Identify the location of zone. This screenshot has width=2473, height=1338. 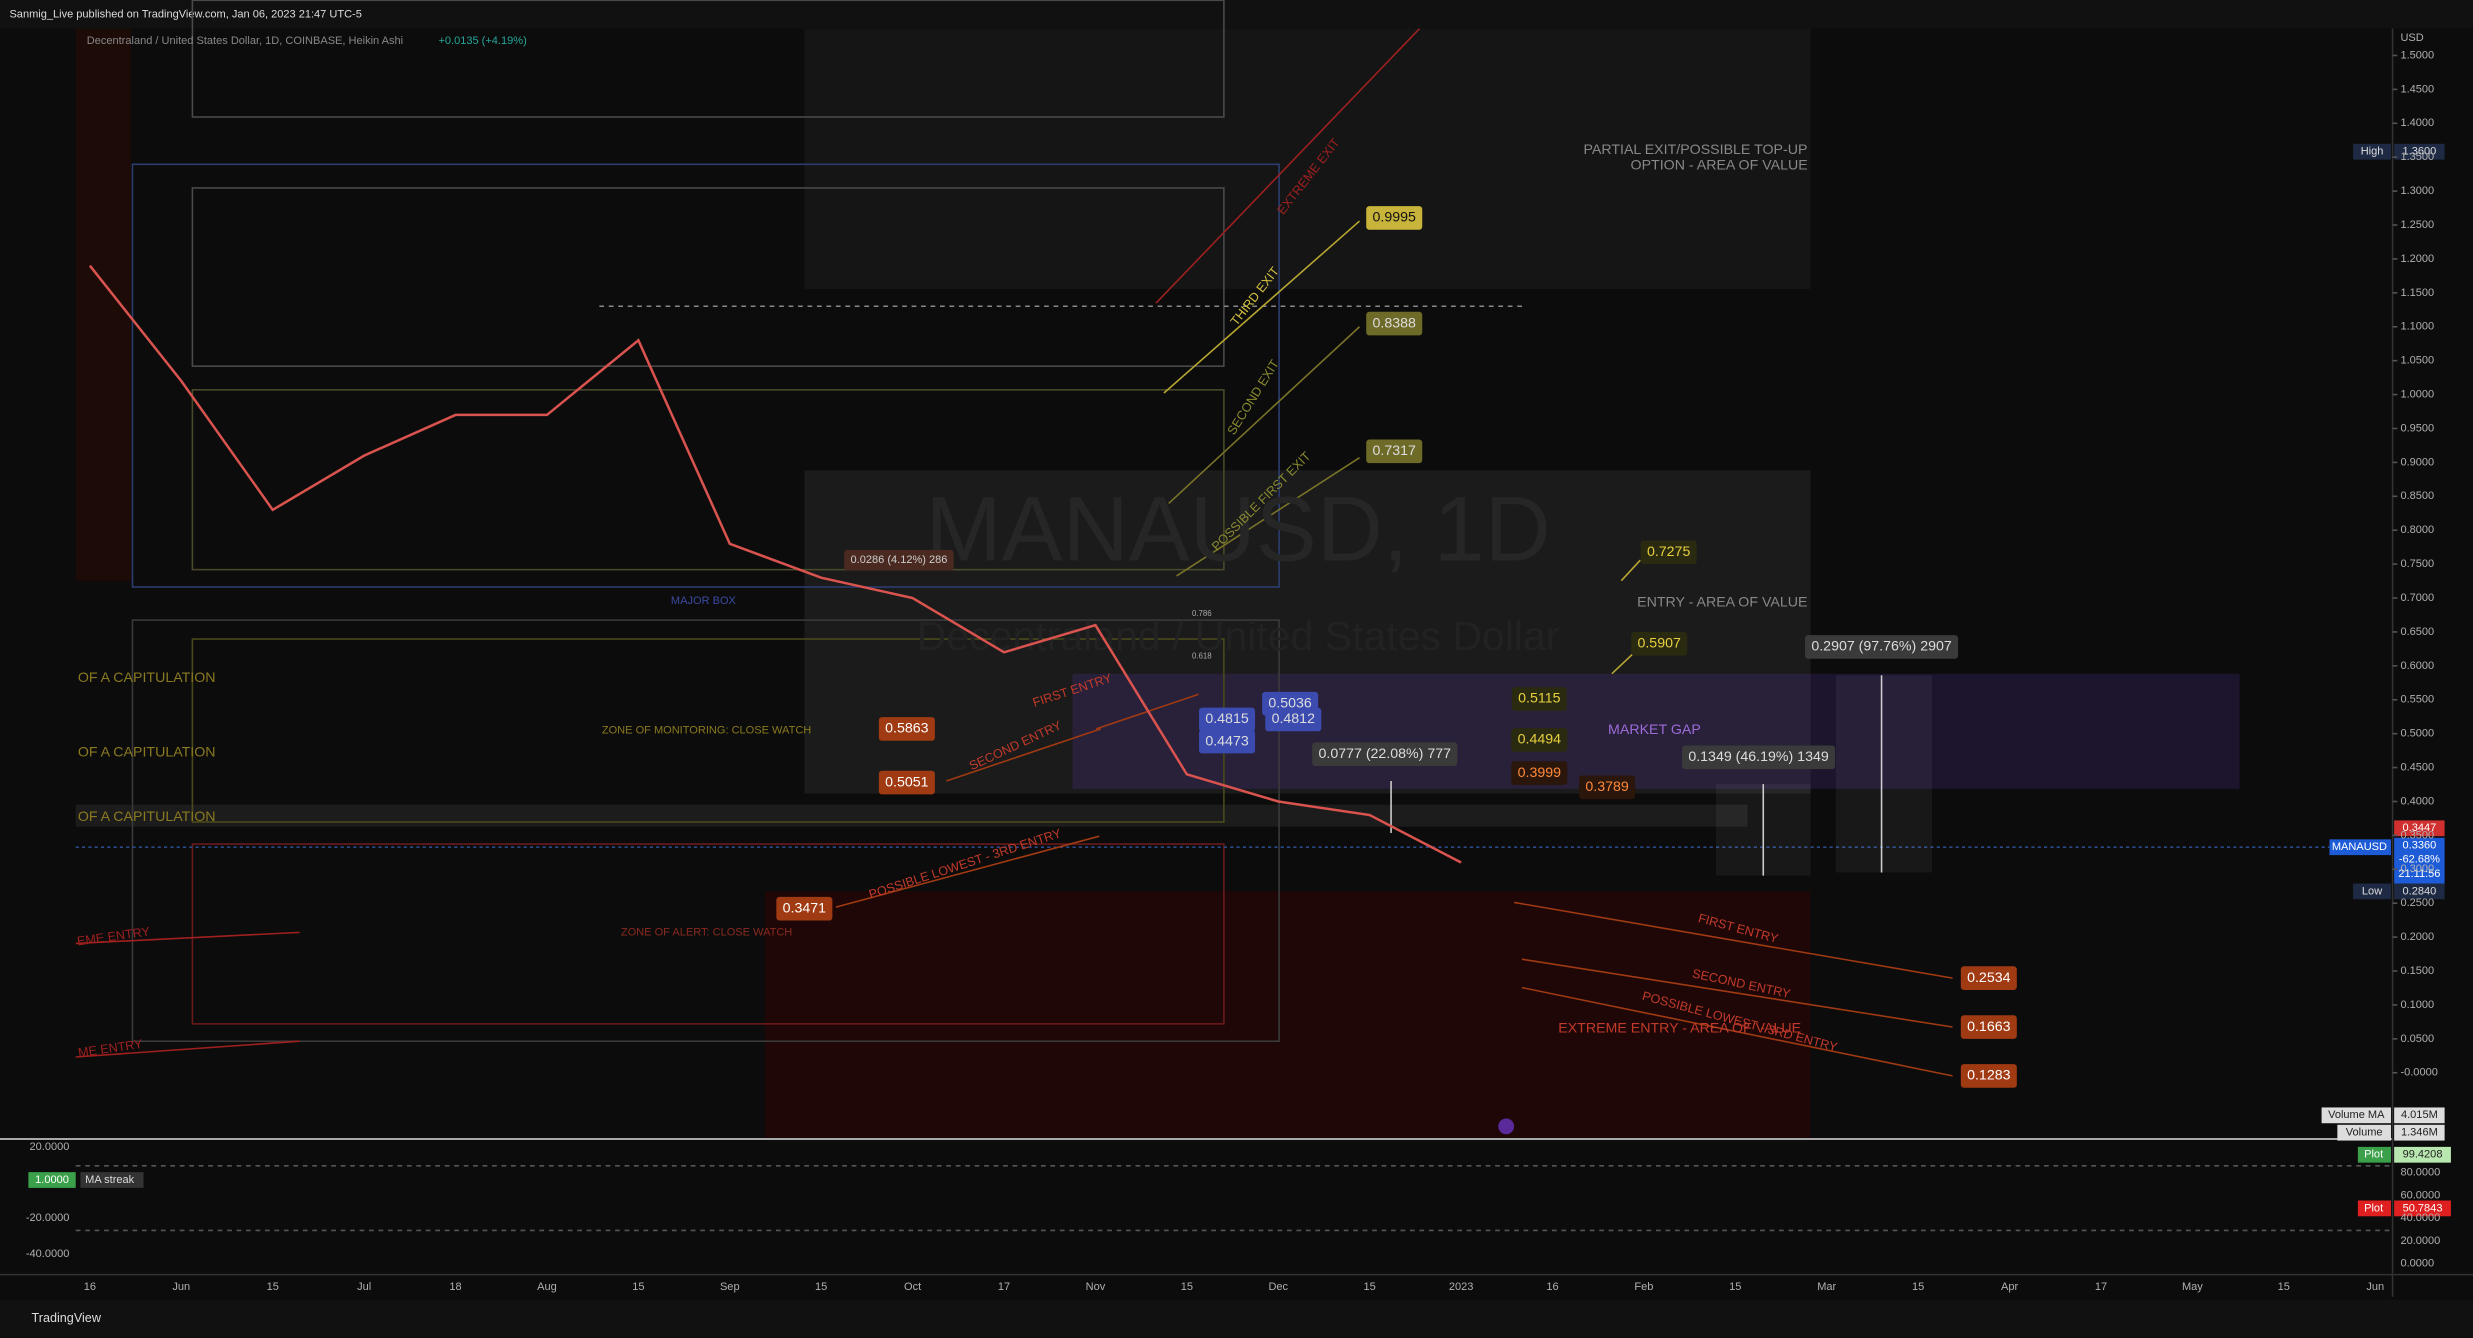
(911, 815).